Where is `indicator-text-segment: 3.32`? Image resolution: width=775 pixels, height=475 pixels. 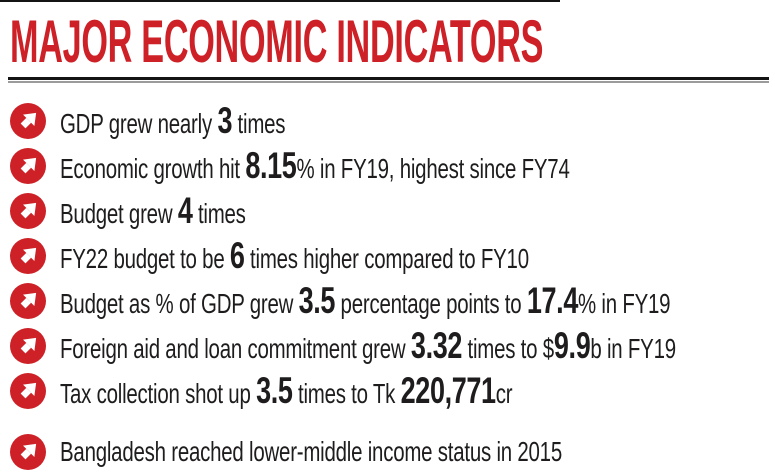
indicator-text-segment: 3.32 is located at coordinates (436, 345).